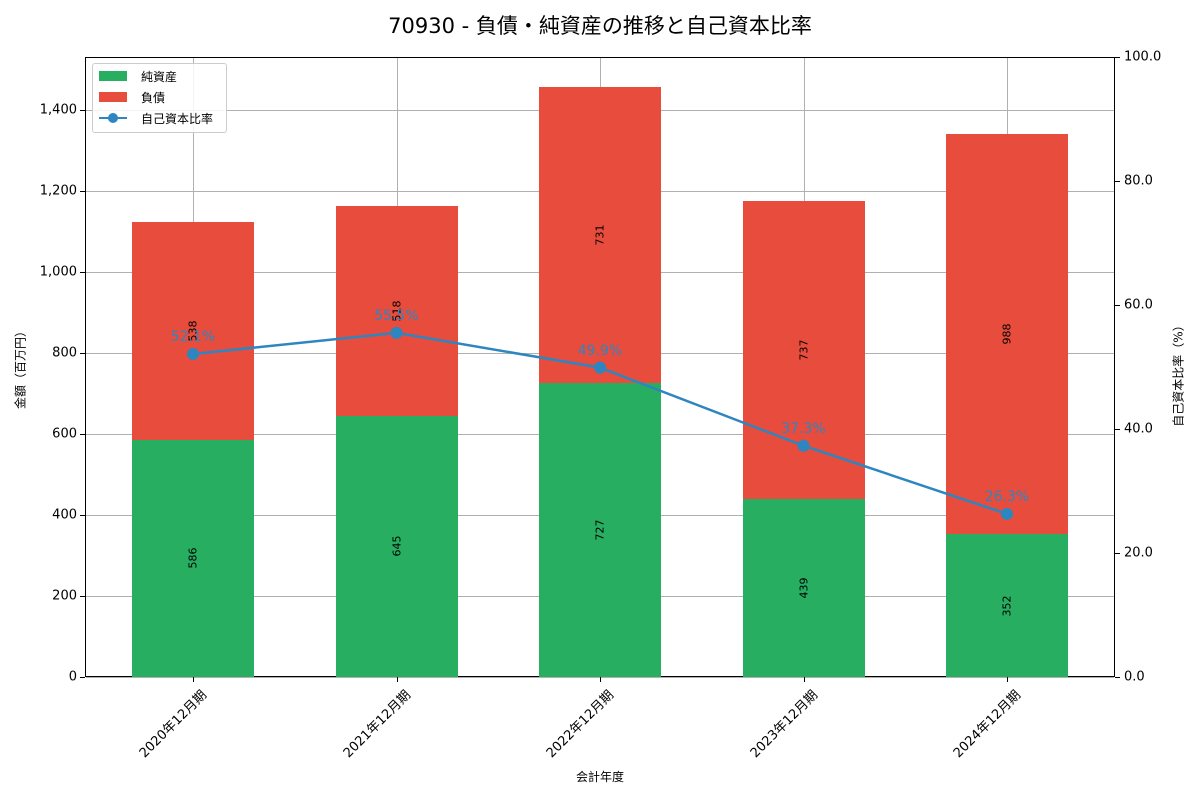 This screenshot has width=1200, height=800. What do you see at coordinates (600, 26) in the screenshot?
I see `chart-title: 70930 - 負債・純資産の推移と自己資本比率` at bounding box center [600, 26].